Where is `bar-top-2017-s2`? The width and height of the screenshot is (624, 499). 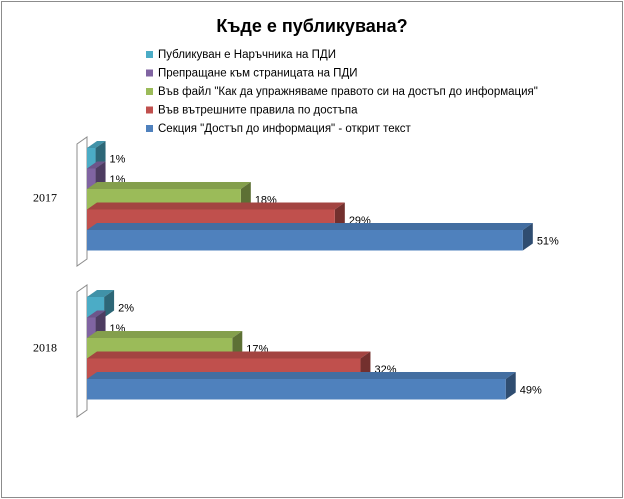 bar-top-2017-s2 is located at coordinates (96, 165).